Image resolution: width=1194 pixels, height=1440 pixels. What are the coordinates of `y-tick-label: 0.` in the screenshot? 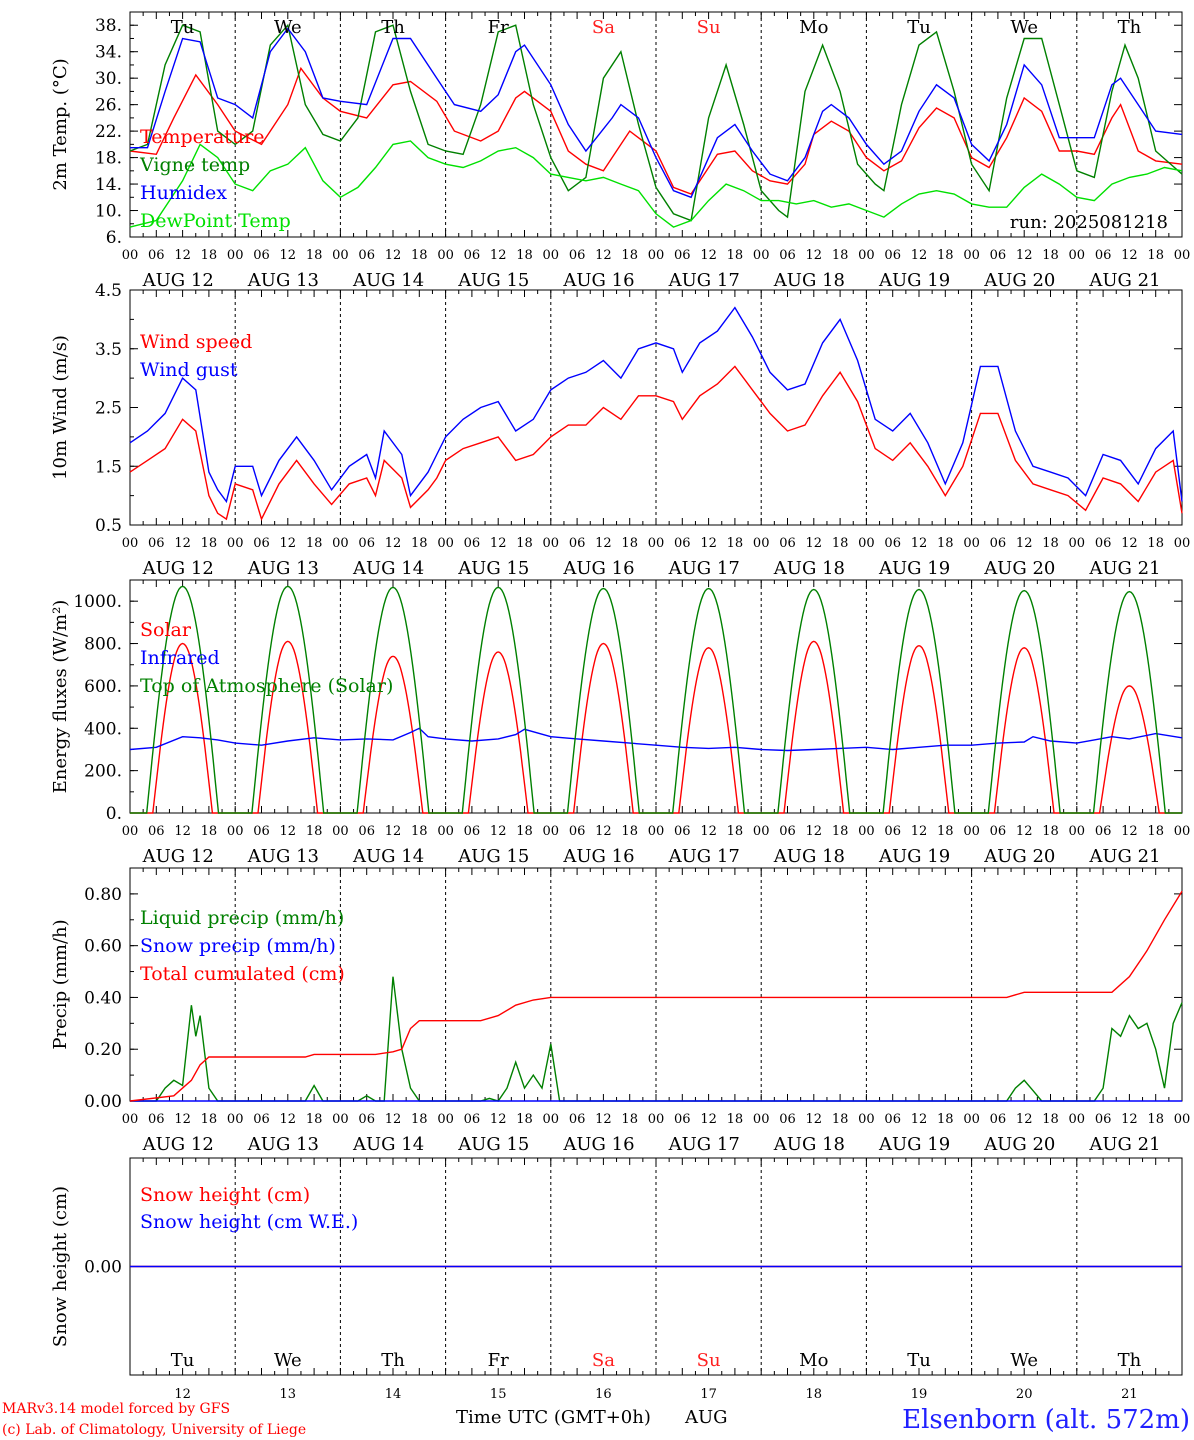 It's located at (114, 814).